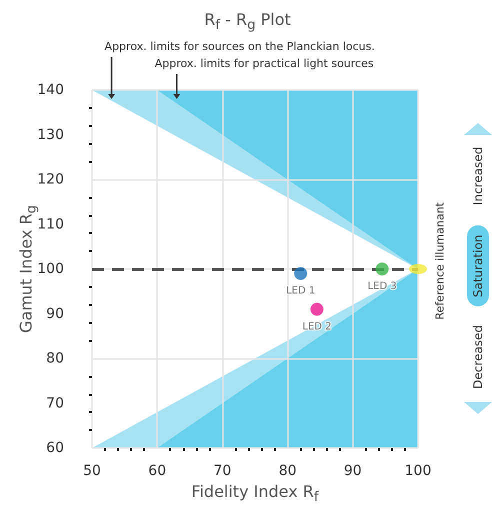  What do you see at coordinates (255, 494) in the screenshot?
I see `x-axis-title: Fidelity Index R$_{f}$` at bounding box center [255, 494].